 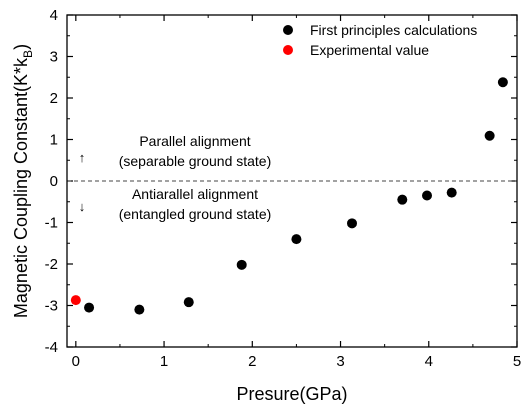 I want to click on y-axis-label: Magnetic Coupling Constant(K*kB), so click(x=23, y=181).